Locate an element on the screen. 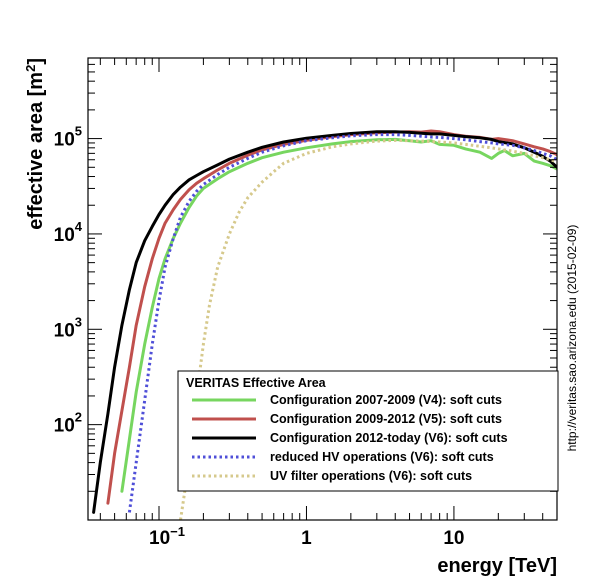 The height and width of the screenshot is (577, 600). legend-label-2: Configuration 2009-2012 (V5): soft cuts is located at coordinates (386, 419).